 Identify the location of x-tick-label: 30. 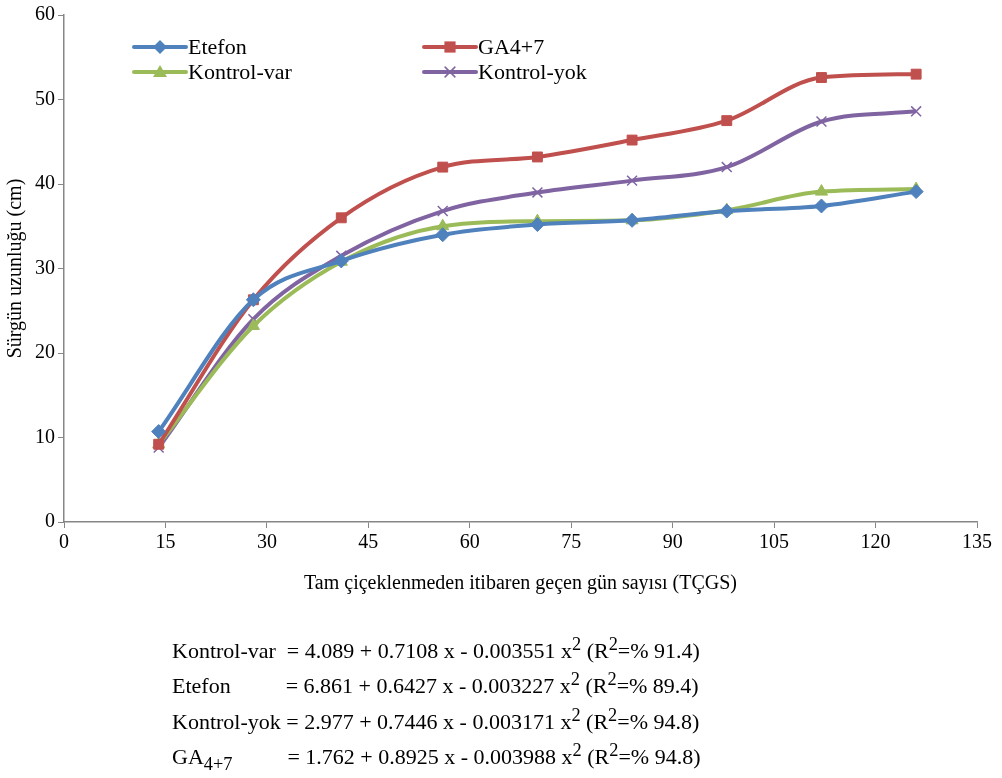
(266, 541).